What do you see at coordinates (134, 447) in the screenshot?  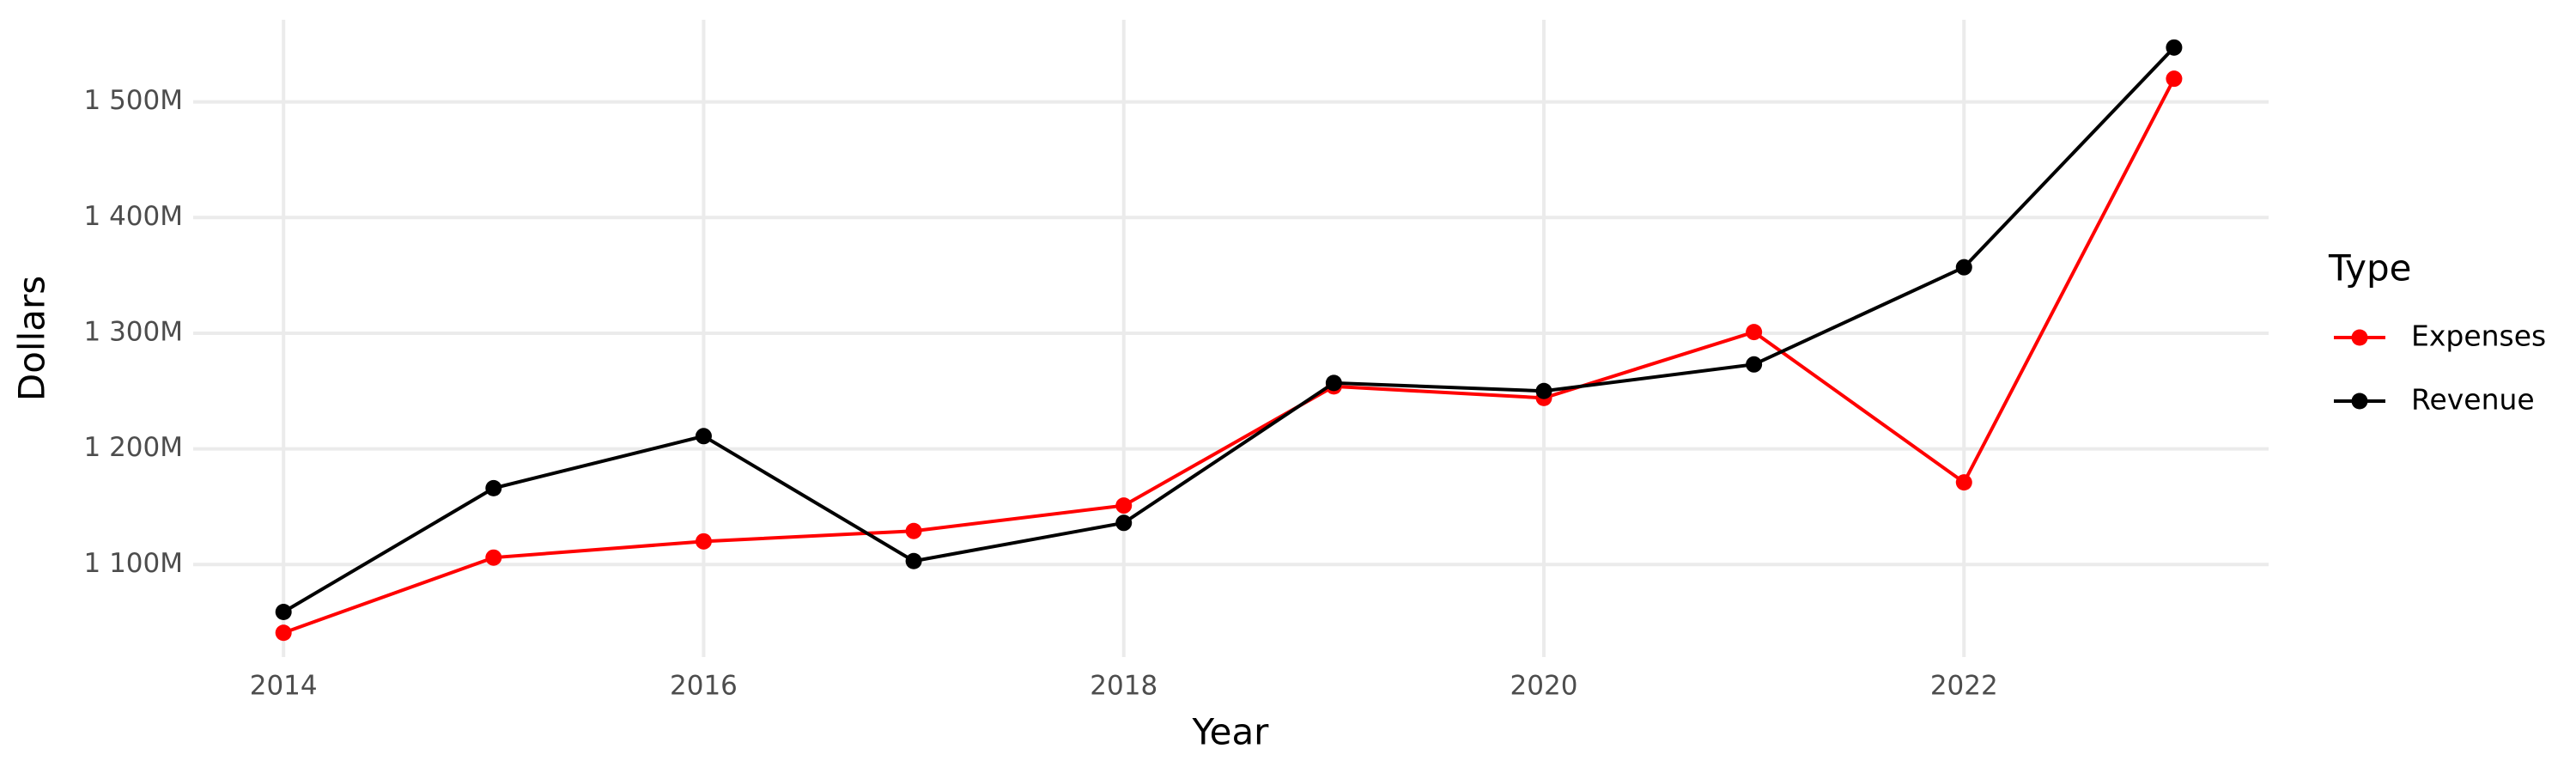 I see `y-tick-label: 1 200M` at bounding box center [134, 447].